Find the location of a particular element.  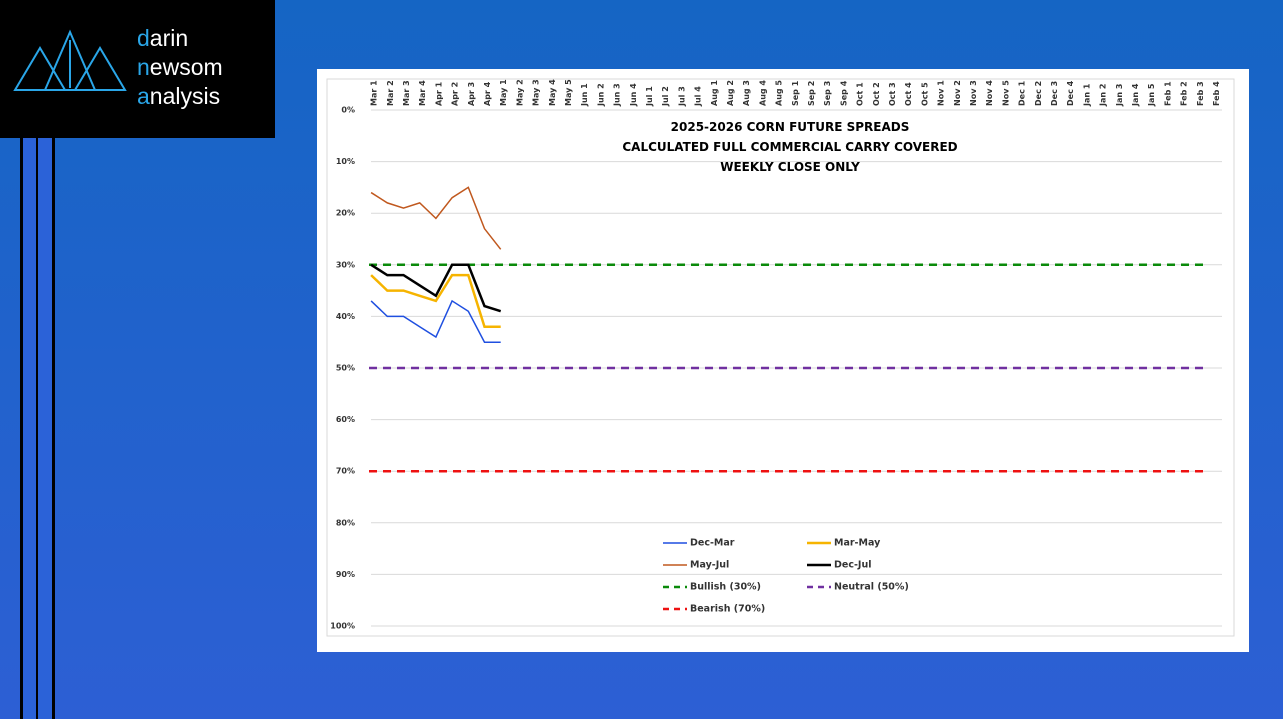

x-tick-label: Feb 1 is located at coordinates (1167, 93).